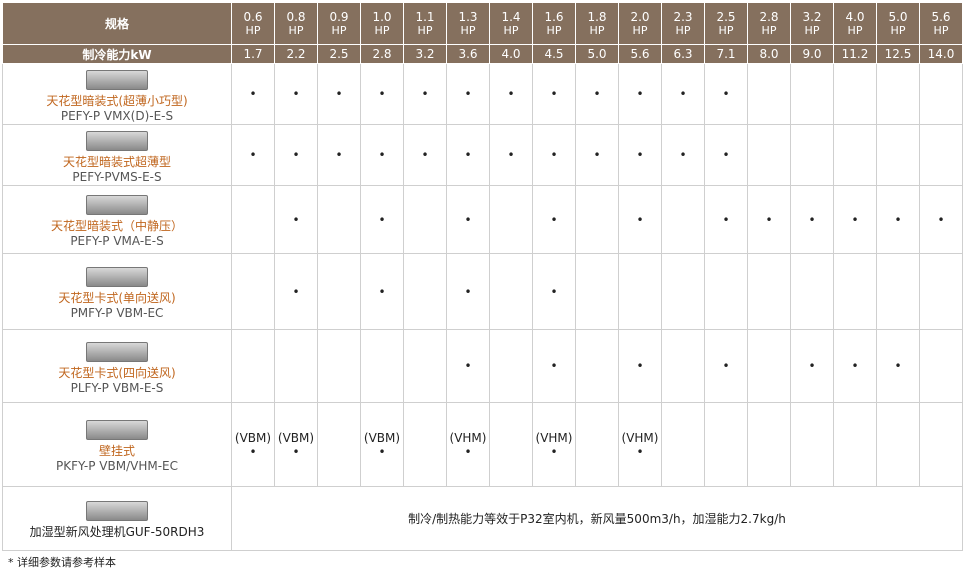 The width and height of the screenshot is (973, 577). Describe the element at coordinates (769, 17) in the screenshot. I see `hp-value: 2.8` at that location.